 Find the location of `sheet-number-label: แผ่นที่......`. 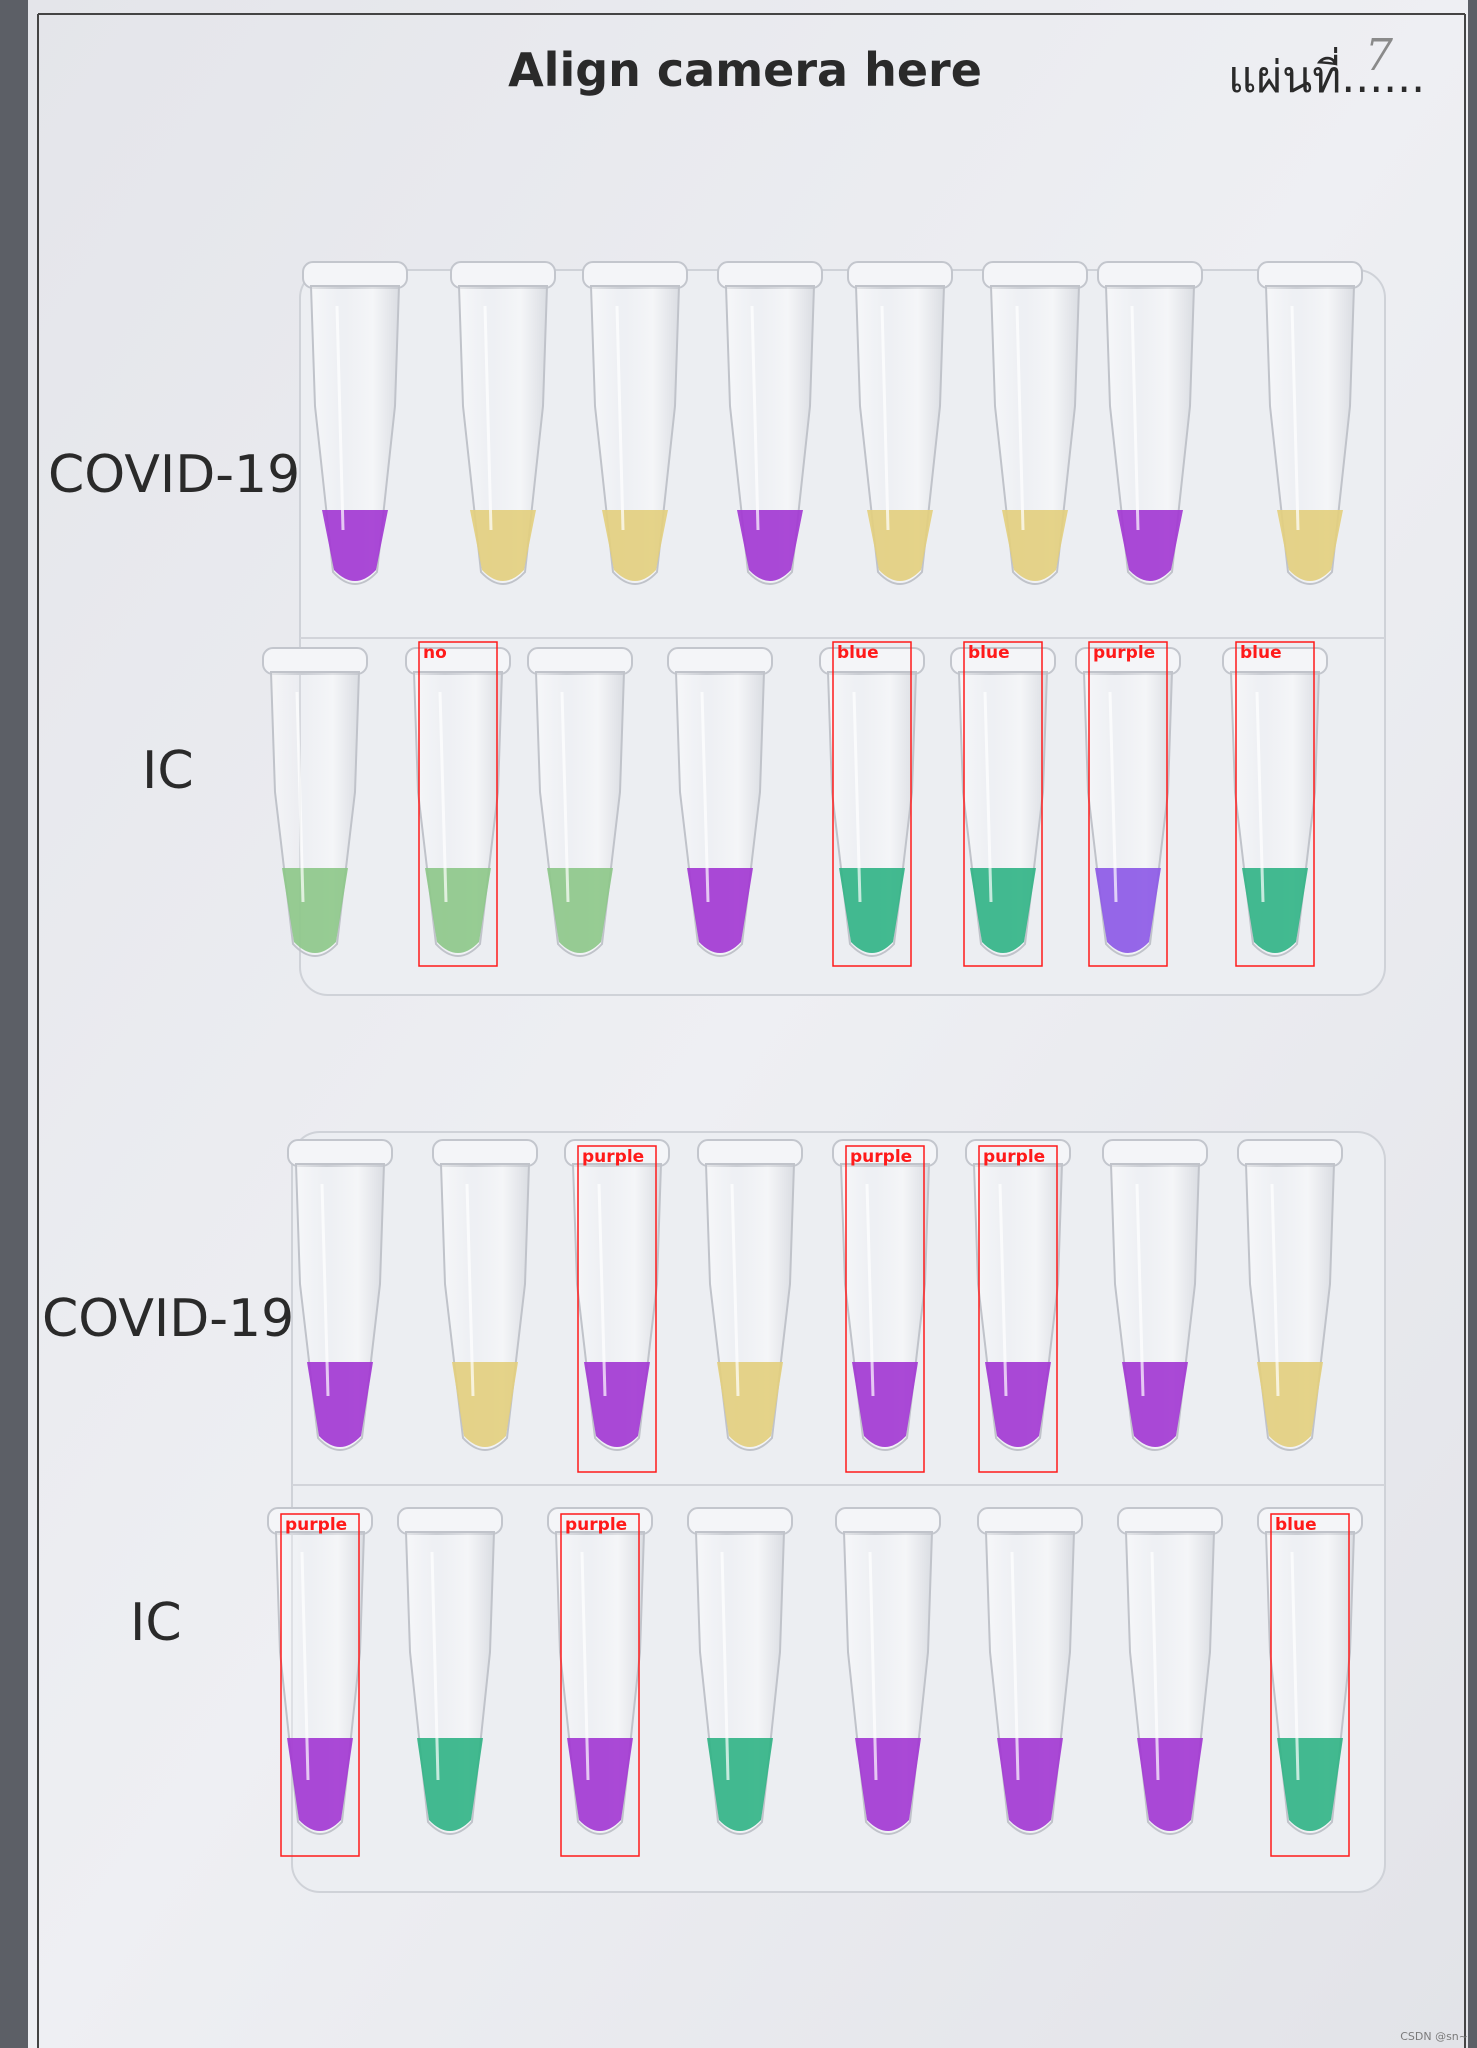

sheet-number-label: แผ่นที่...... is located at coordinates (1326, 74).